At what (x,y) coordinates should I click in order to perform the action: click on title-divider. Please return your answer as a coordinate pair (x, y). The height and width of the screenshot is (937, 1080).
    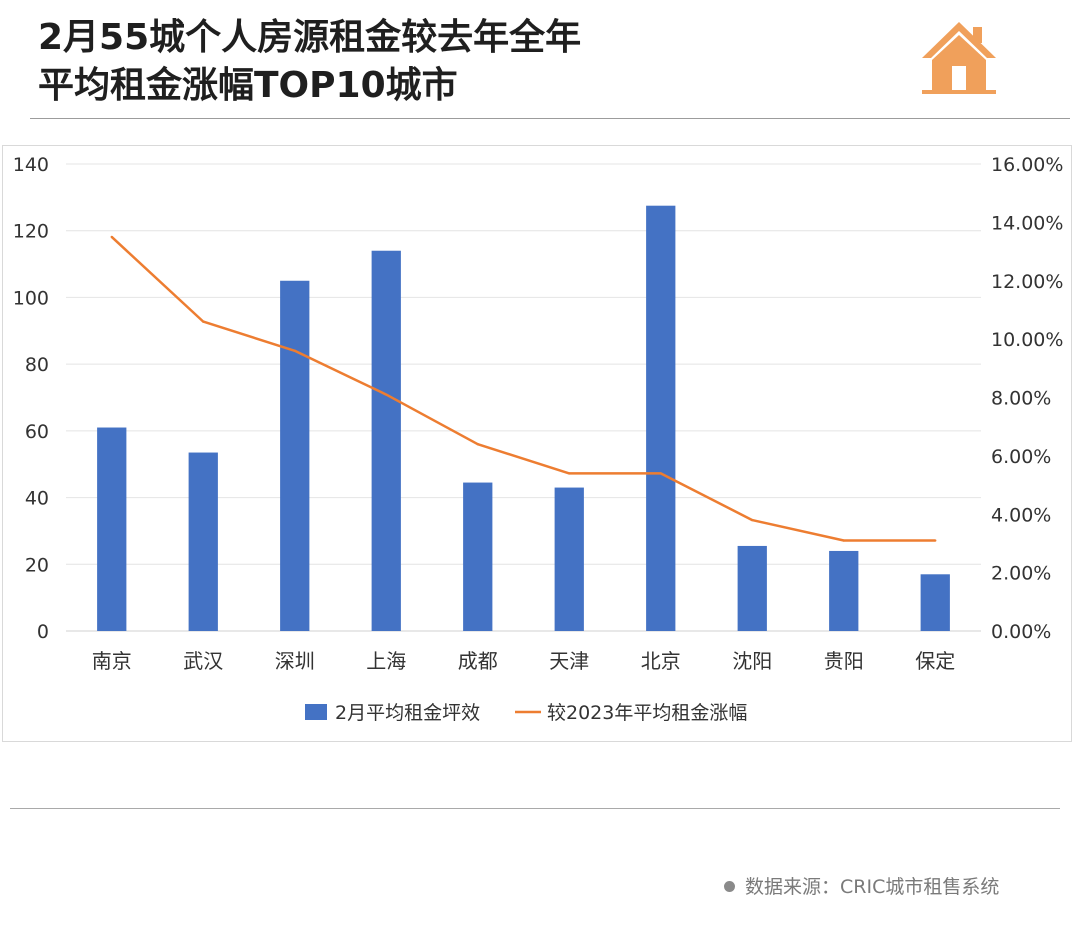
    Looking at the image, I should click on (550, 118).